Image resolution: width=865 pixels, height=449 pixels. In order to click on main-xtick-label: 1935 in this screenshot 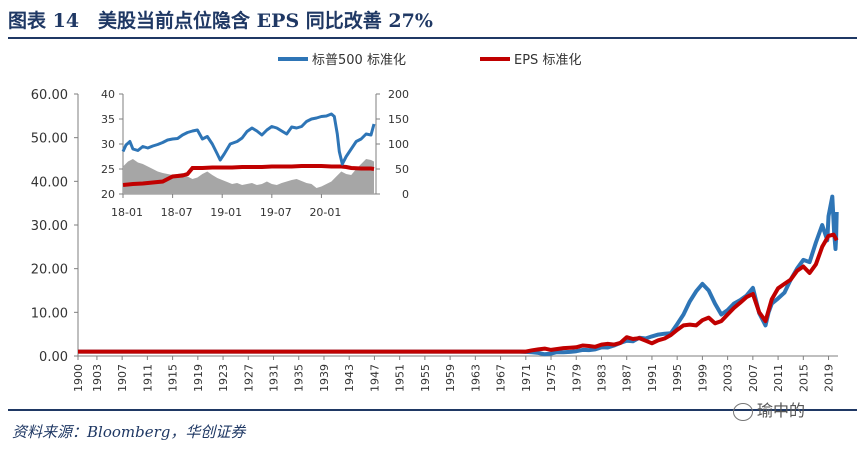, I will do `click(299, 378)`.